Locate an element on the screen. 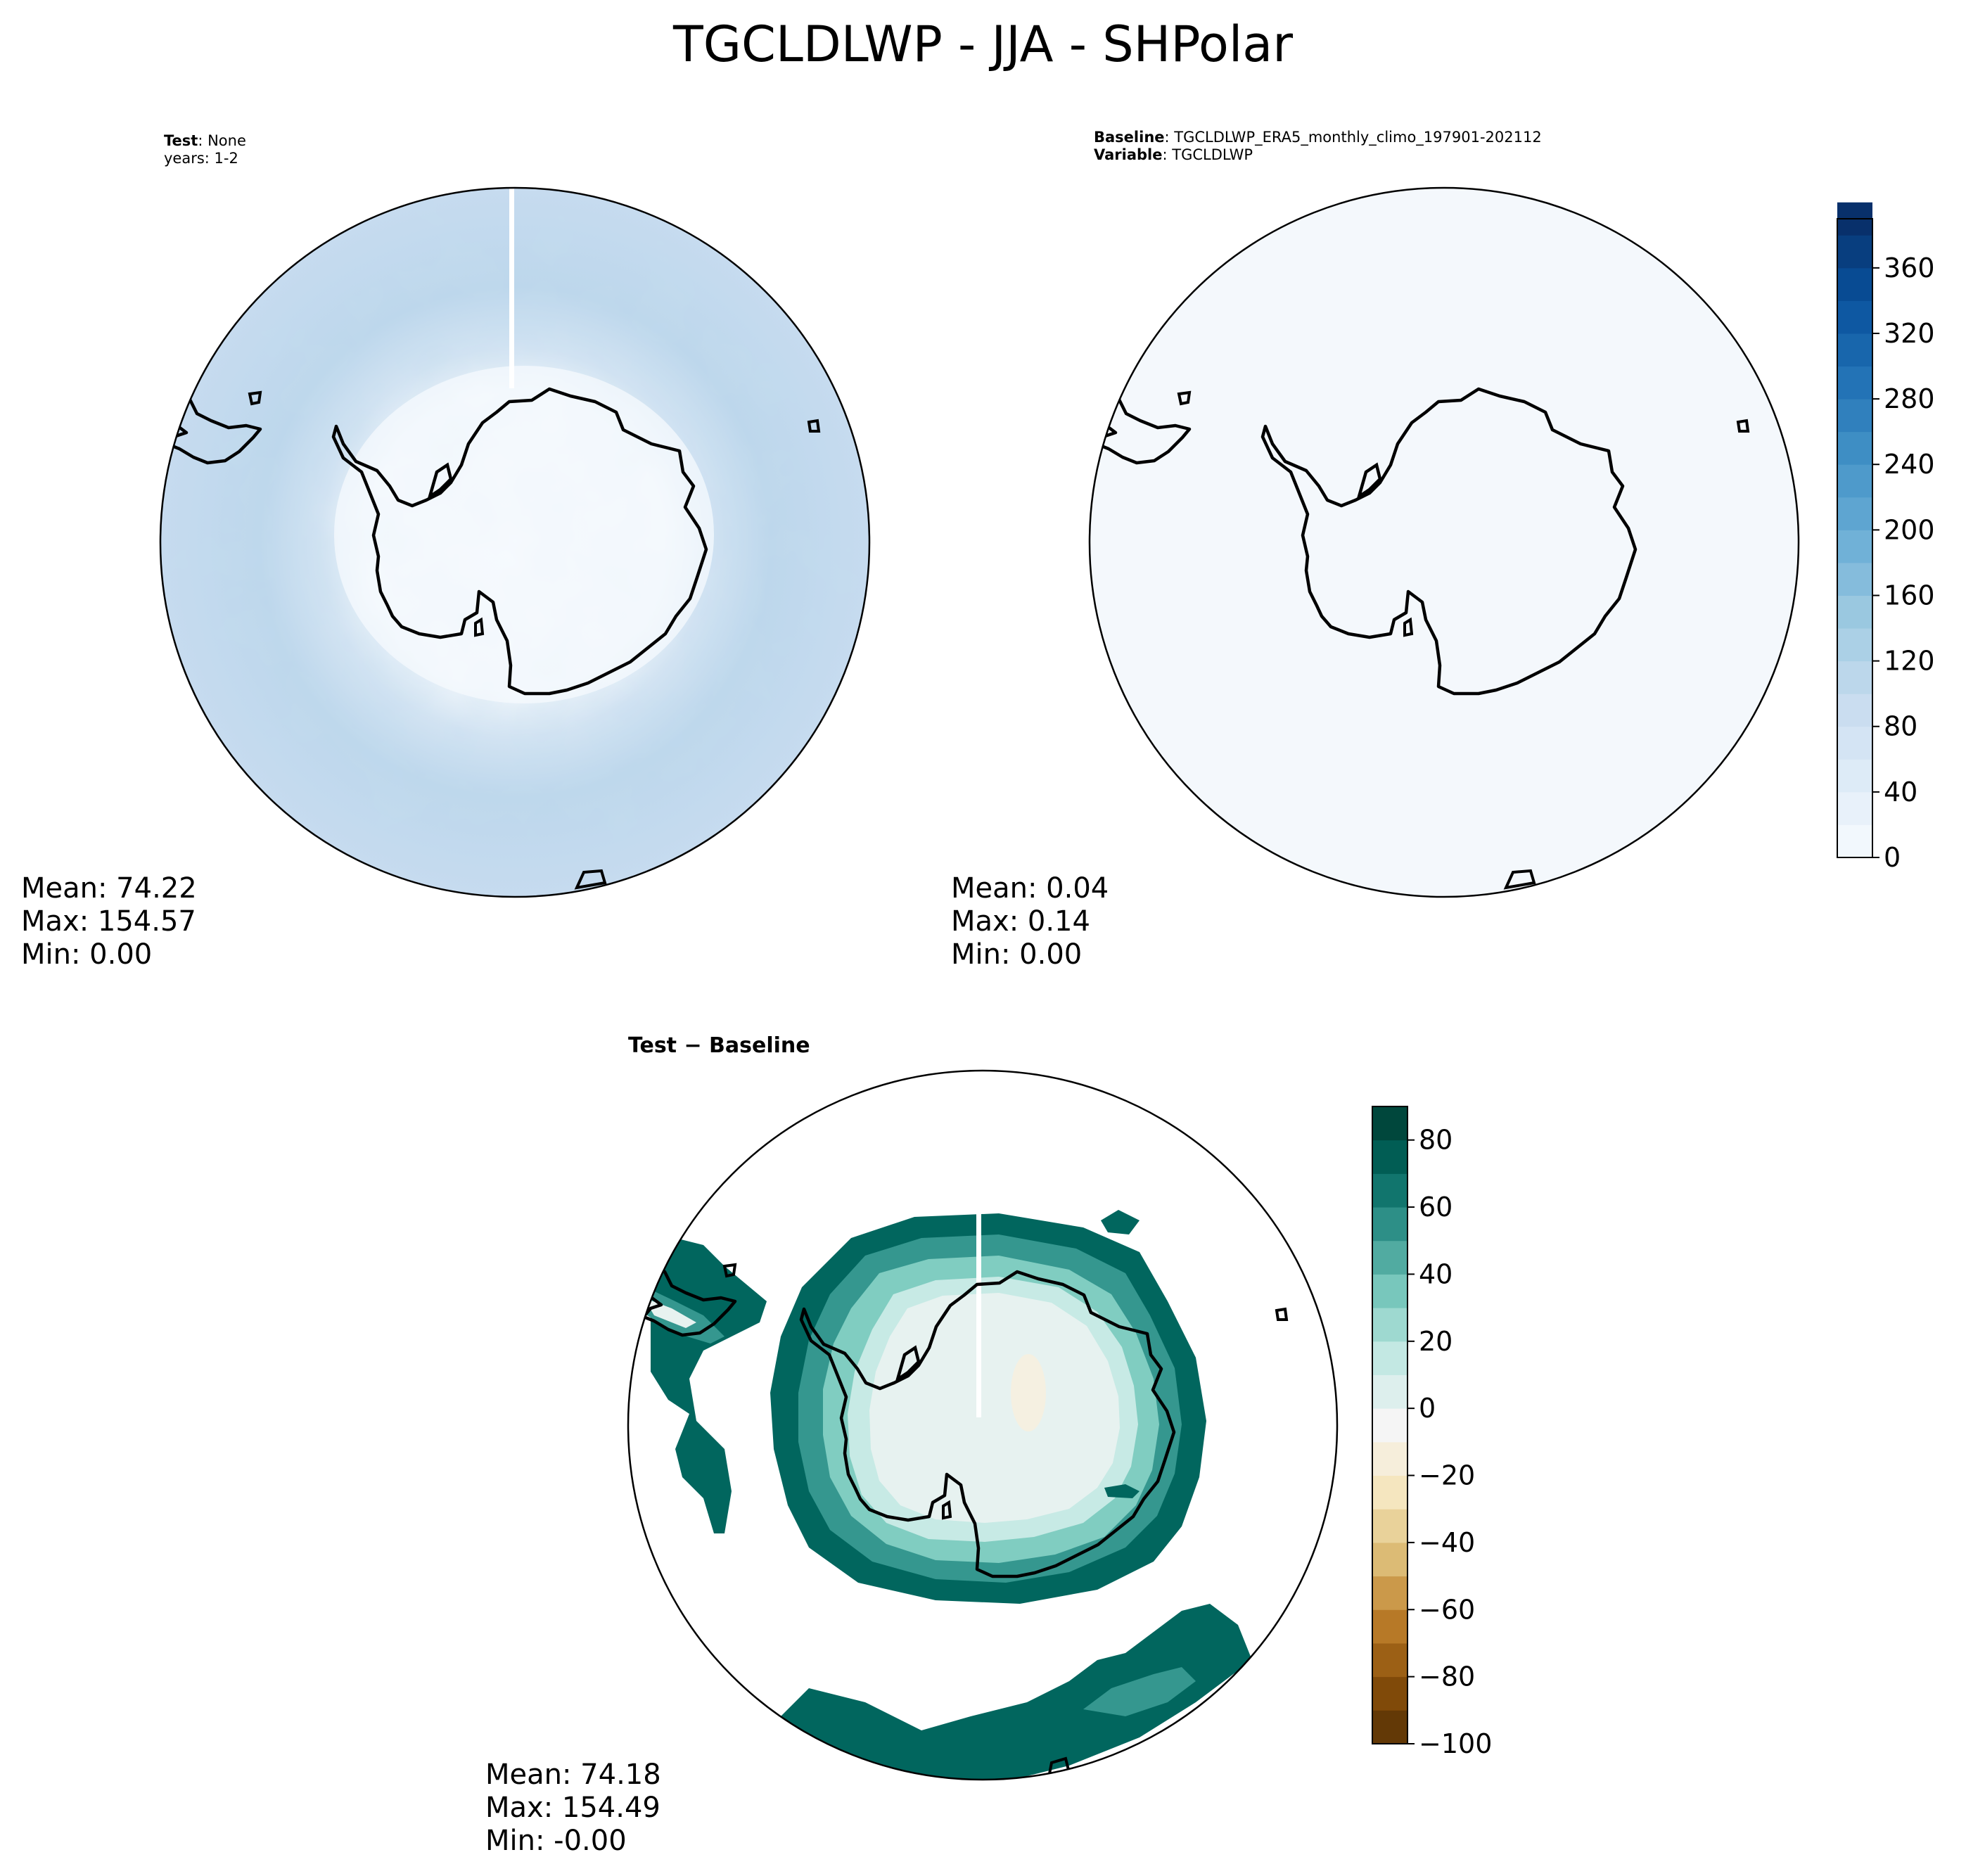 The width and height of the screenshot is (1966, 1876). diff-stats: Mean: 74.18 Max: 154.49 Min: -0.00 is located at coordinates (573, 1809).